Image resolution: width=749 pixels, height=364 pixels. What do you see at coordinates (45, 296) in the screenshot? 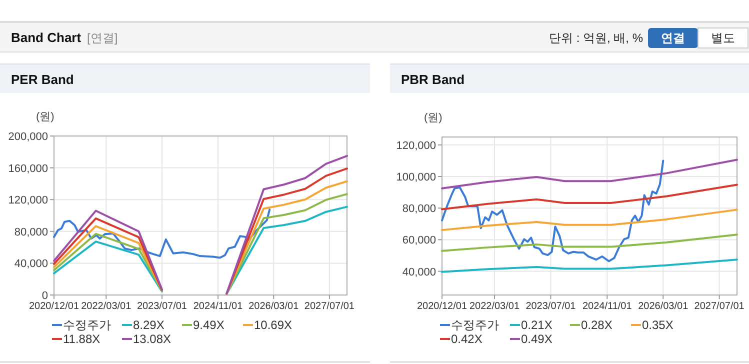
I see `y-tick-label: 0` at bounding box center [45, 296].